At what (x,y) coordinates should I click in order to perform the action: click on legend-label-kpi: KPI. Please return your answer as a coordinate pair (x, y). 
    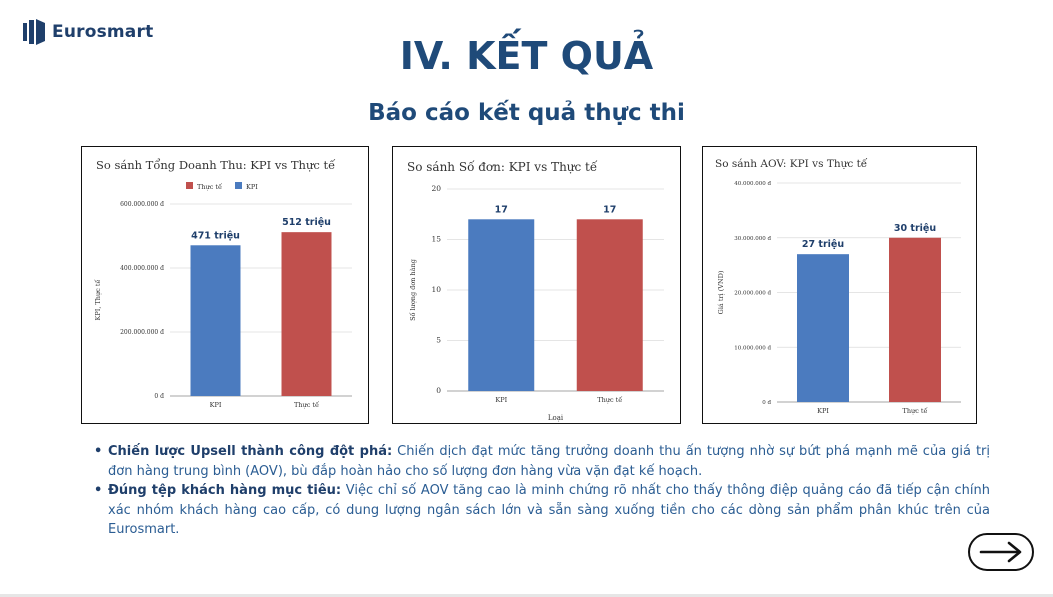
    Looking at the image, I should click on (252, 187).